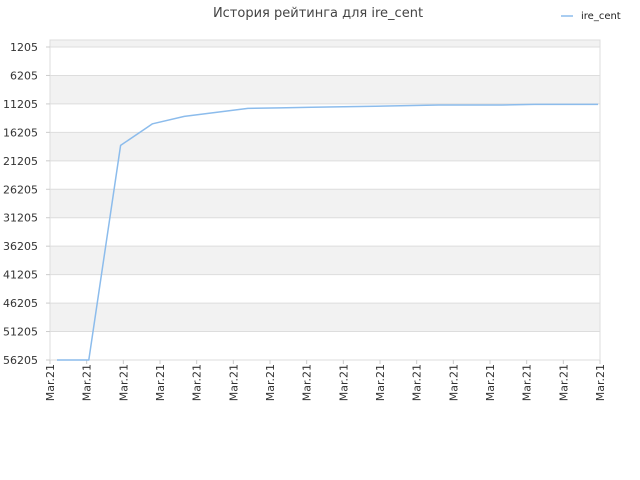 Image resolution: width=640 pixels, height=480 pixels. Describe the element at coordinates (20, 332) in the screenshot. I see `y-tick-label: 51205` at that location.